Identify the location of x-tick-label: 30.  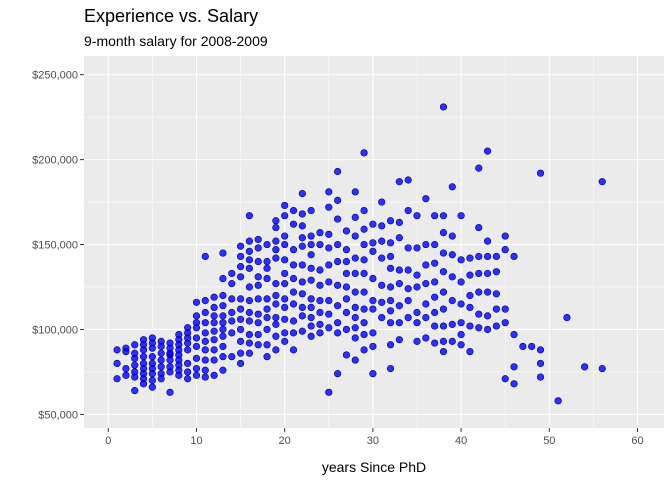
(373, 441).